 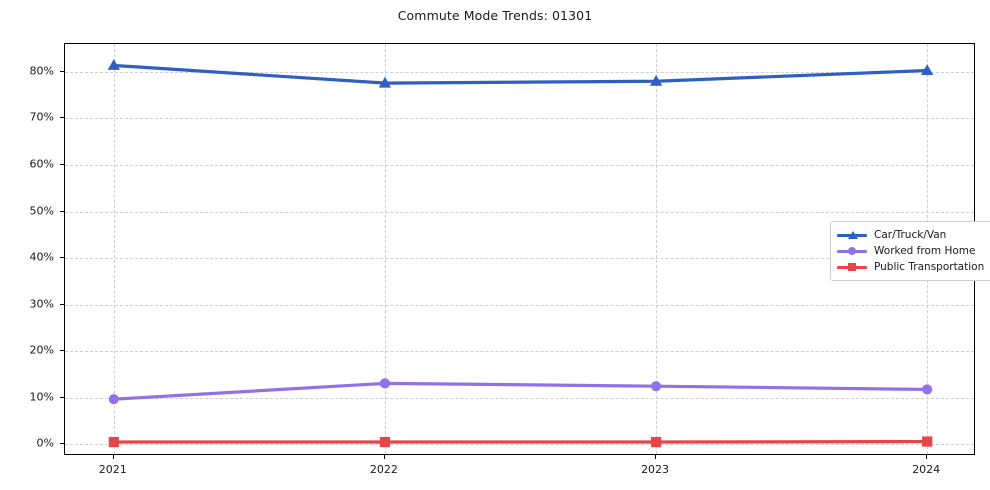 I want to click on chart-title: Commute Mode Trends: 01301, so click(x=495, y=15).